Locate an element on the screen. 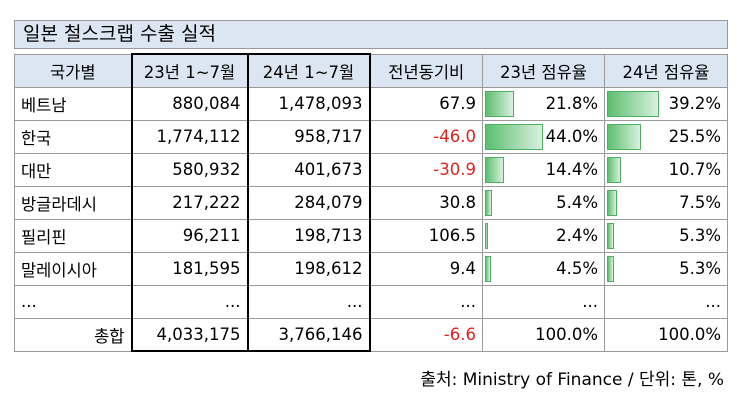 The height and width of the screenshot is (405, 752). export-24-cell: 401,673 is located at coordinates (308, 169).